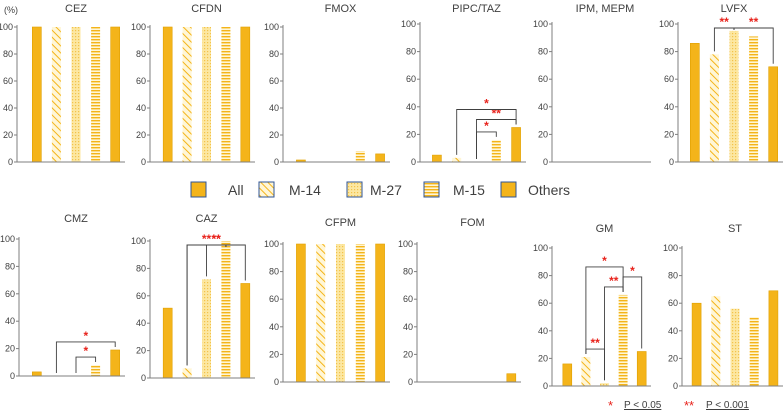 The image size is (784, 413). I want to click on chart-panel-fmox: FMOX 0 20 40 60 80 100, so click(327, 85).